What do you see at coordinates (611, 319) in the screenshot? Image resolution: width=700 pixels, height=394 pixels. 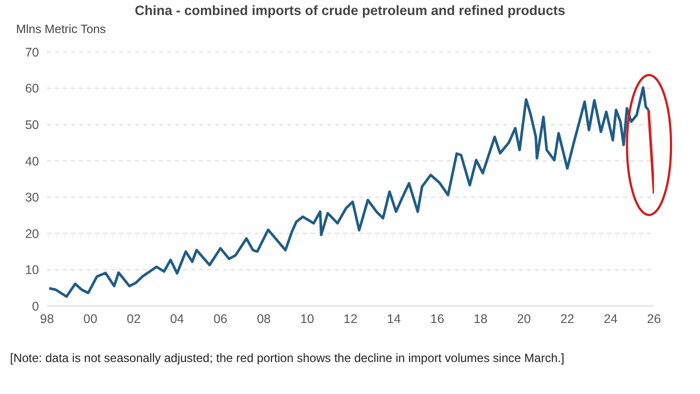 I see `x-tick-label: 24` at bounding box center [611, 319].